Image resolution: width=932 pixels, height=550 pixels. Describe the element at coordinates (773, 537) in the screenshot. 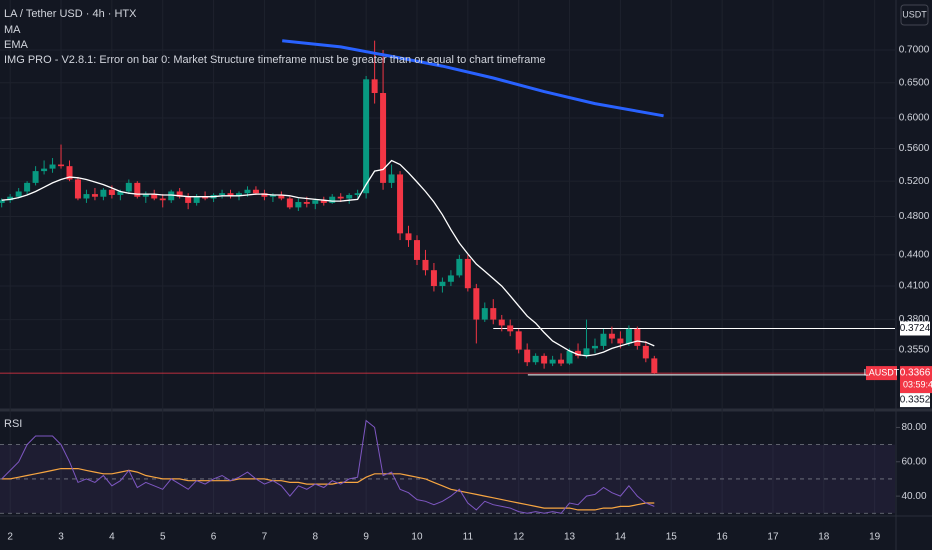

I see `x-tick-label: 17` at that location.